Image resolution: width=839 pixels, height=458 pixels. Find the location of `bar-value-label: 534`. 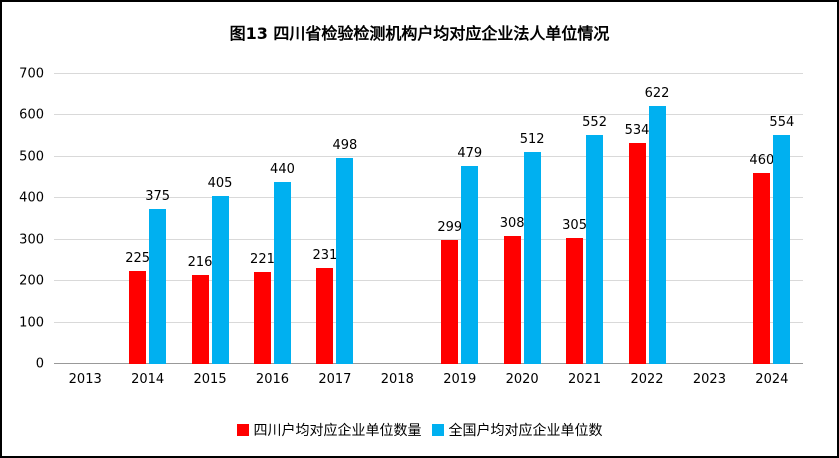

bar-value-label: 534 is located at coordinates (637, 130).